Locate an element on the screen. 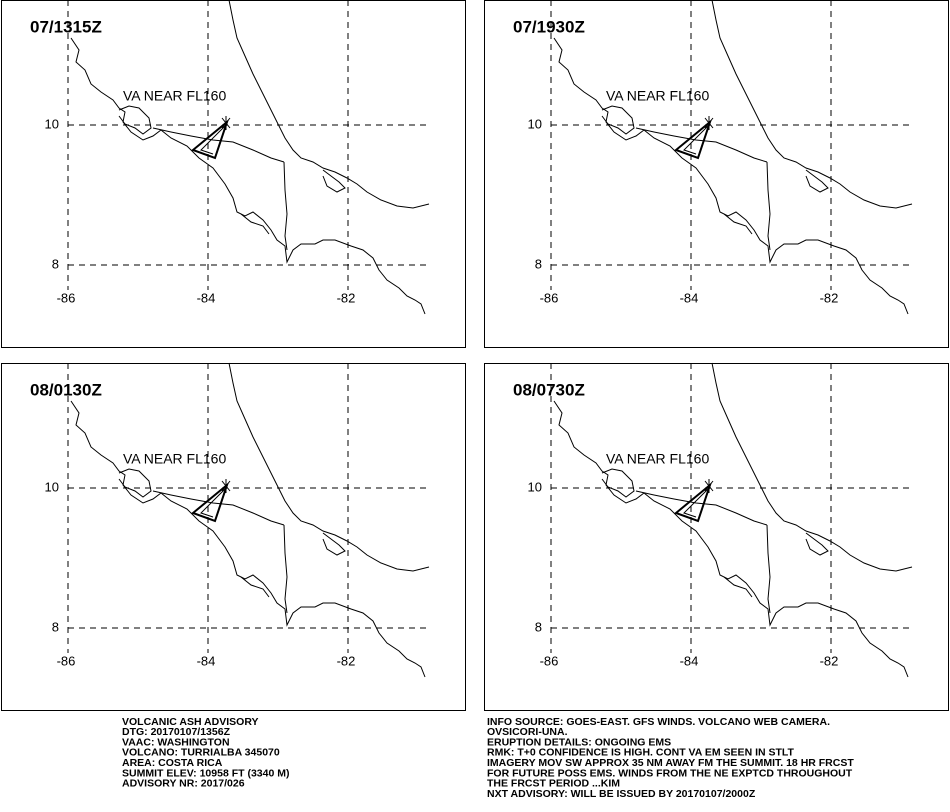 Image resolution: width=950 pixels, height=812 pixels. advisory-line: ADVISORY NR: 2017/026 is located at coordinates (183, 784).